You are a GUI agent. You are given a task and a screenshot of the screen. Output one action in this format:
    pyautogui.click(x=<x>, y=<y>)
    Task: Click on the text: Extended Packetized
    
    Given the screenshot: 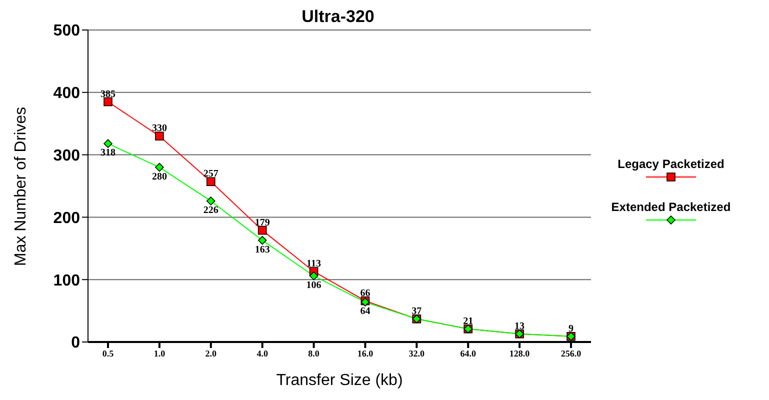 What is the action you would take?
    pyautogui.click(x=671, y=207)
    